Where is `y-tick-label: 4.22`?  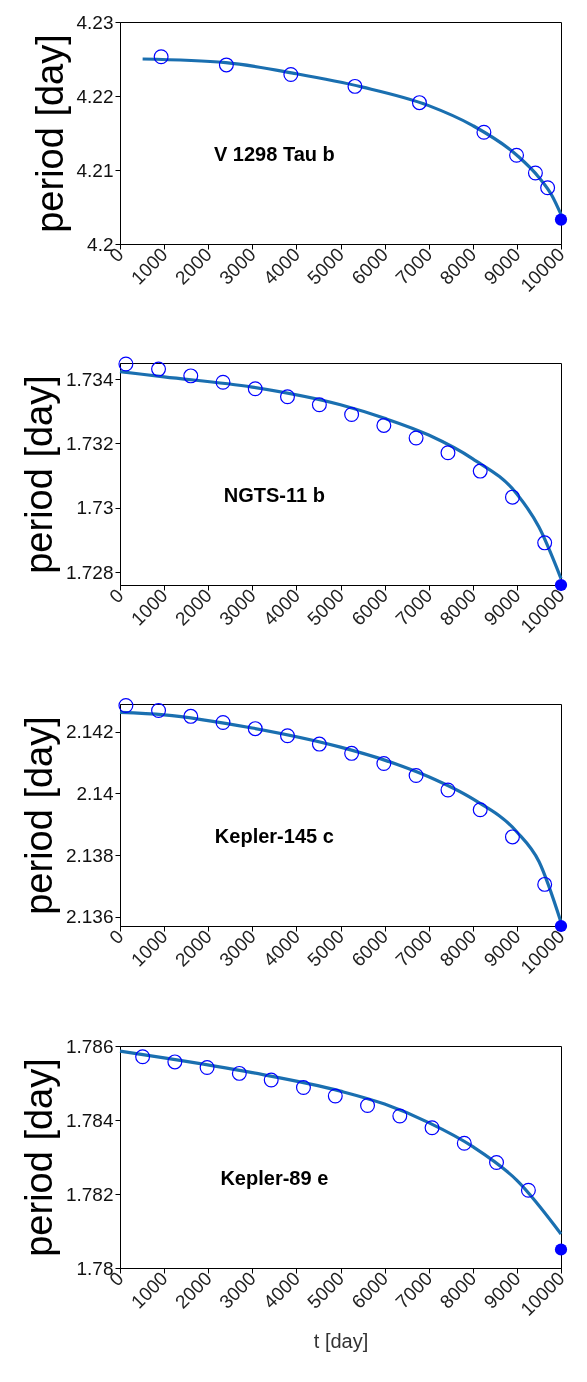
y-tick-label: 4.22 is located at coordinates (95, 96).